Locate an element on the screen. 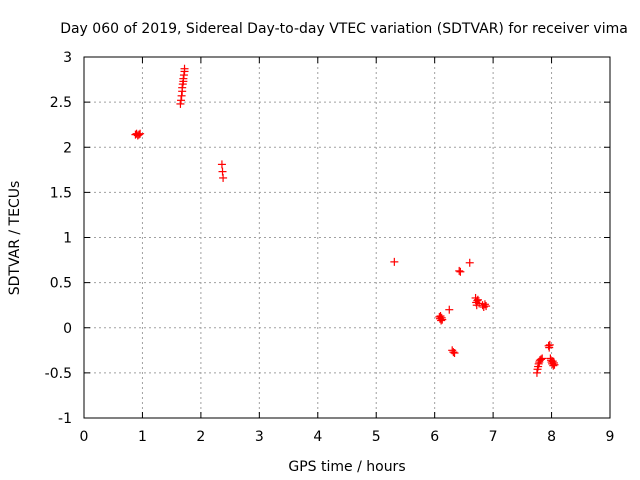  y-tick-label: -0.5 is located at coordinates (58, 374).